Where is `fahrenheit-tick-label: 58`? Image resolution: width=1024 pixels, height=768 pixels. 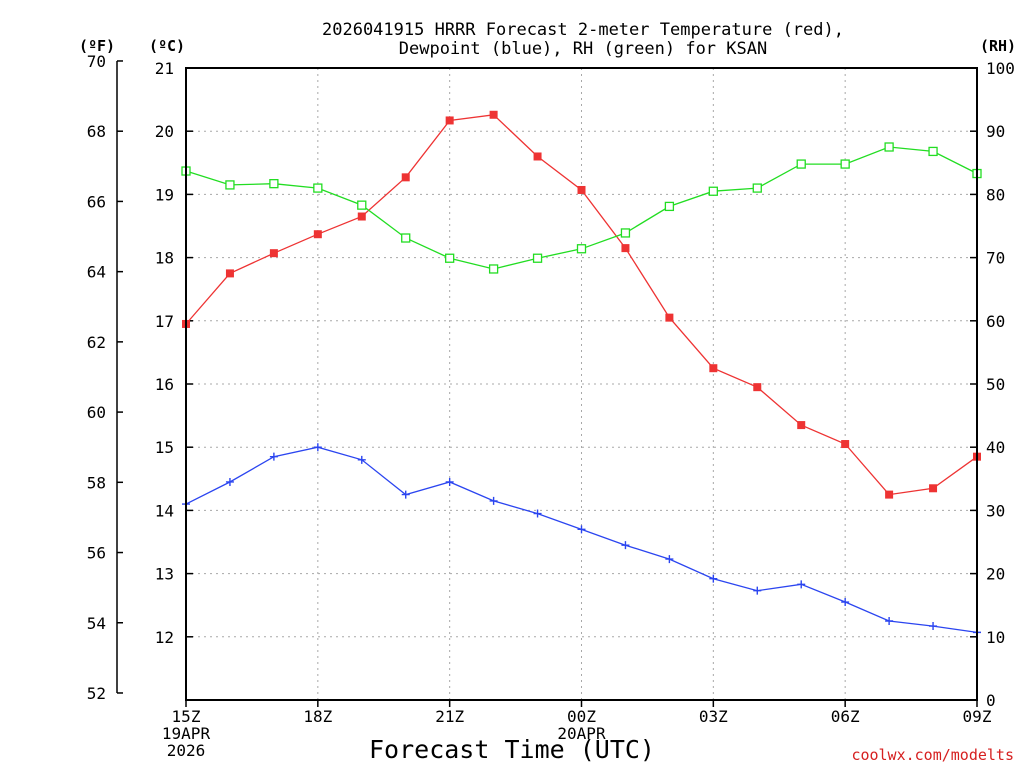
fahrenheit-tick-label: 58 is located at coordinates (96, 482).